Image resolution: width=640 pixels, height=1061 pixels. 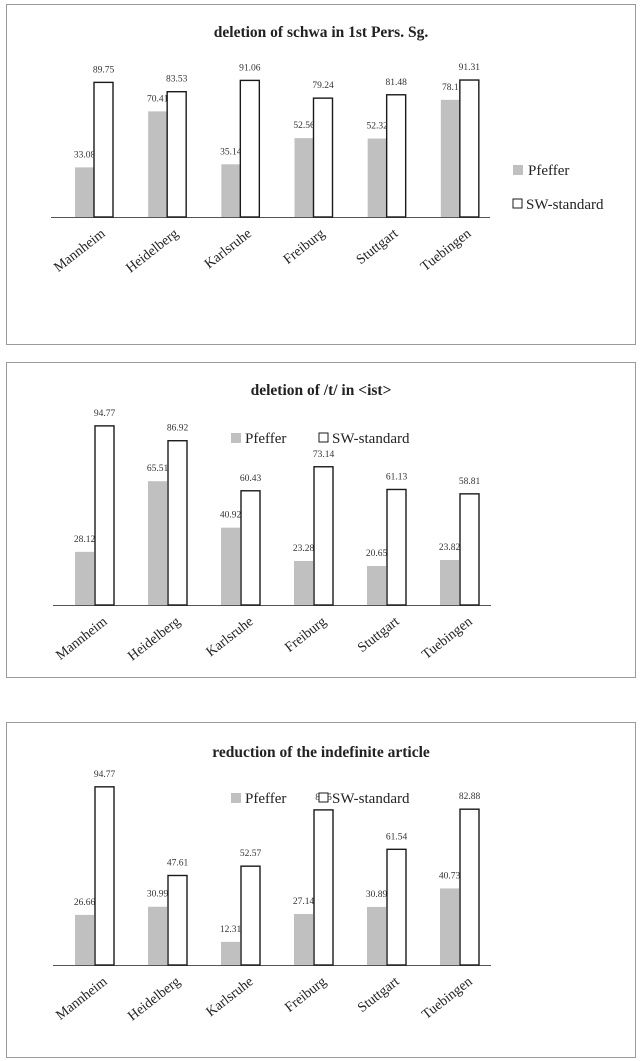 I want to click on data-label: 23.28, so click(x=304, y=549).